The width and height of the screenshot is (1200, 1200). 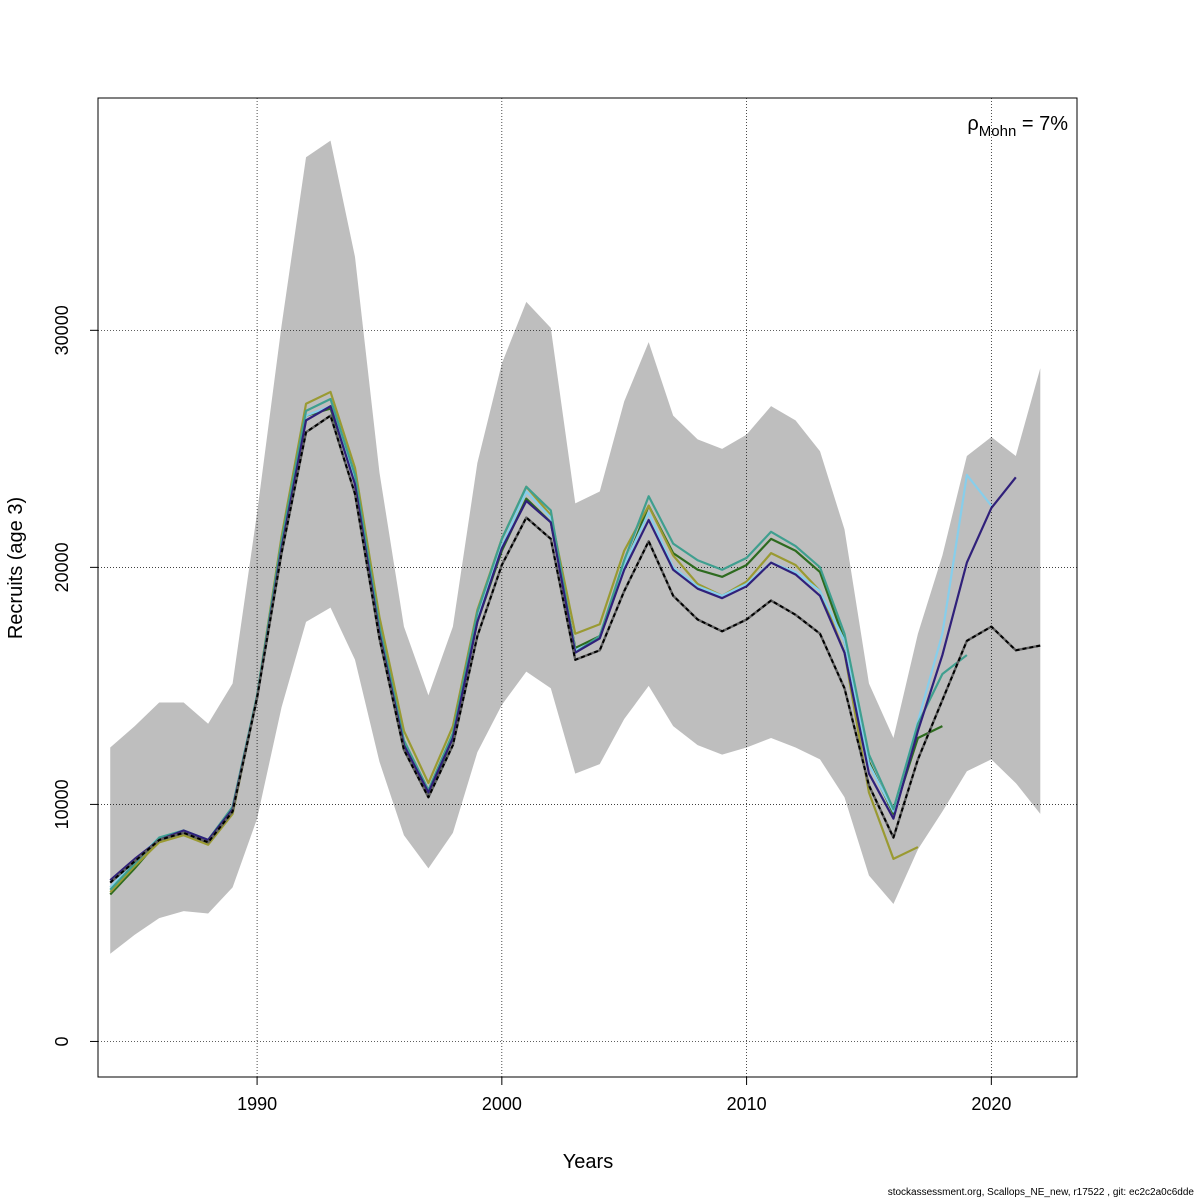 What do you see at coordinates (972, 124) in the screenshot?
I see `rho-symbol: ρ` at bounding box center [972, 124].